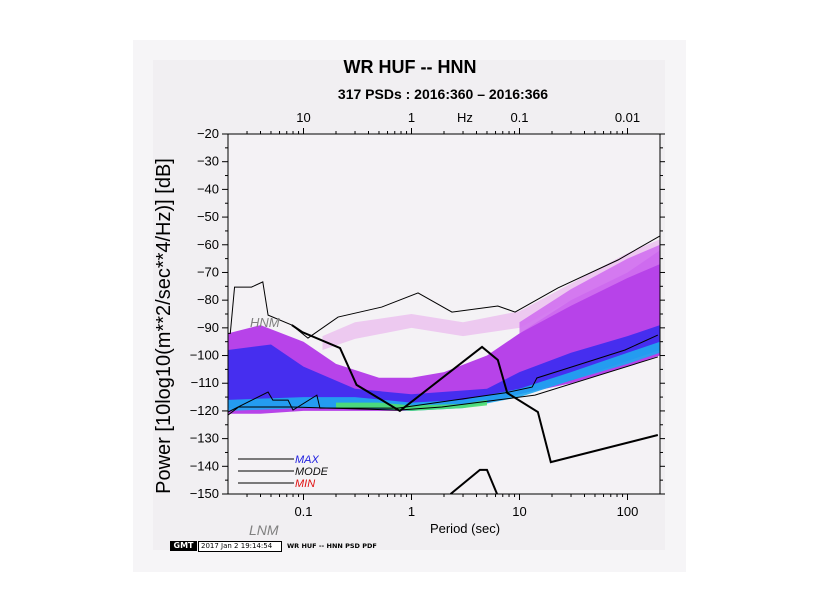 The image size is (820, 612). I want to click on y-tick-label: −50, so click(208, 216).